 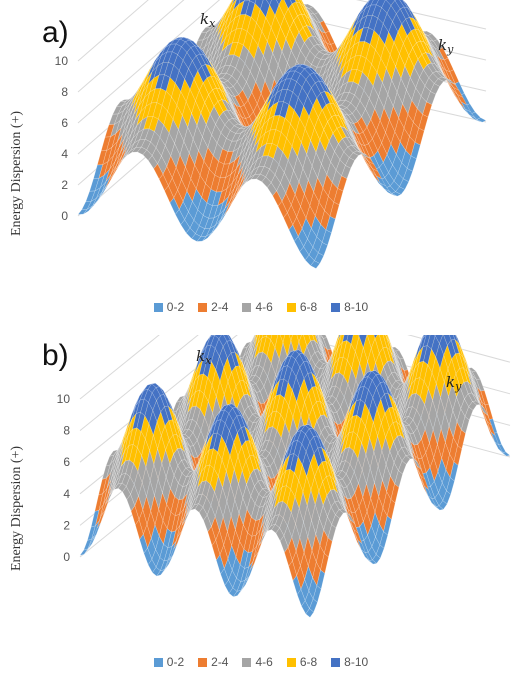 What do you see at coordinates (55, 355) in the screenshot?
I see `panel-label-b: b)` at bounding box center [55, 355].